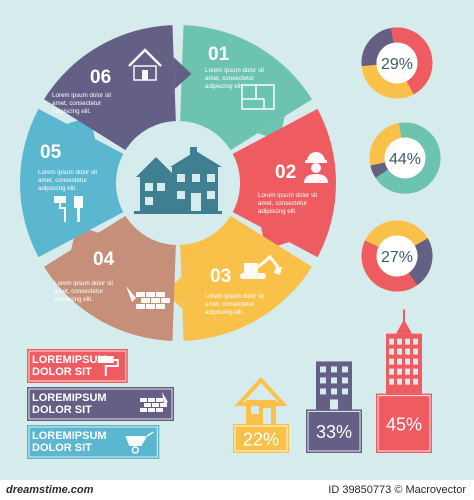 The image size is (474, 500). What do you see at coordinates (397, 490) in the screenshot?
I see `footer-credit: ID 39850773 © Macrovector` at bounding box center [397, 490].